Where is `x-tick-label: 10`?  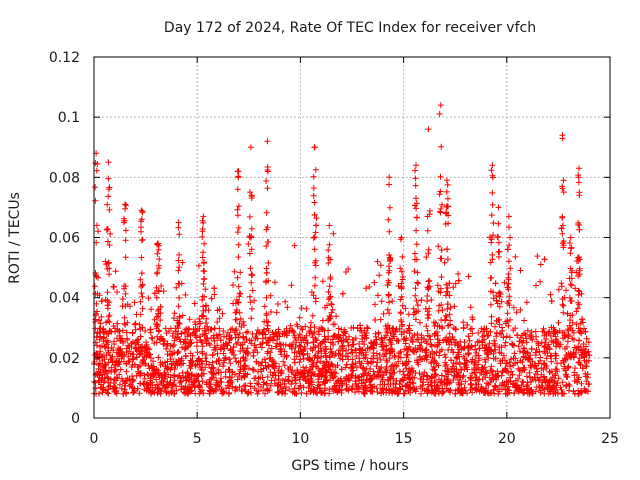 x-tick-label: 10 is located at coordinates (300, 439).